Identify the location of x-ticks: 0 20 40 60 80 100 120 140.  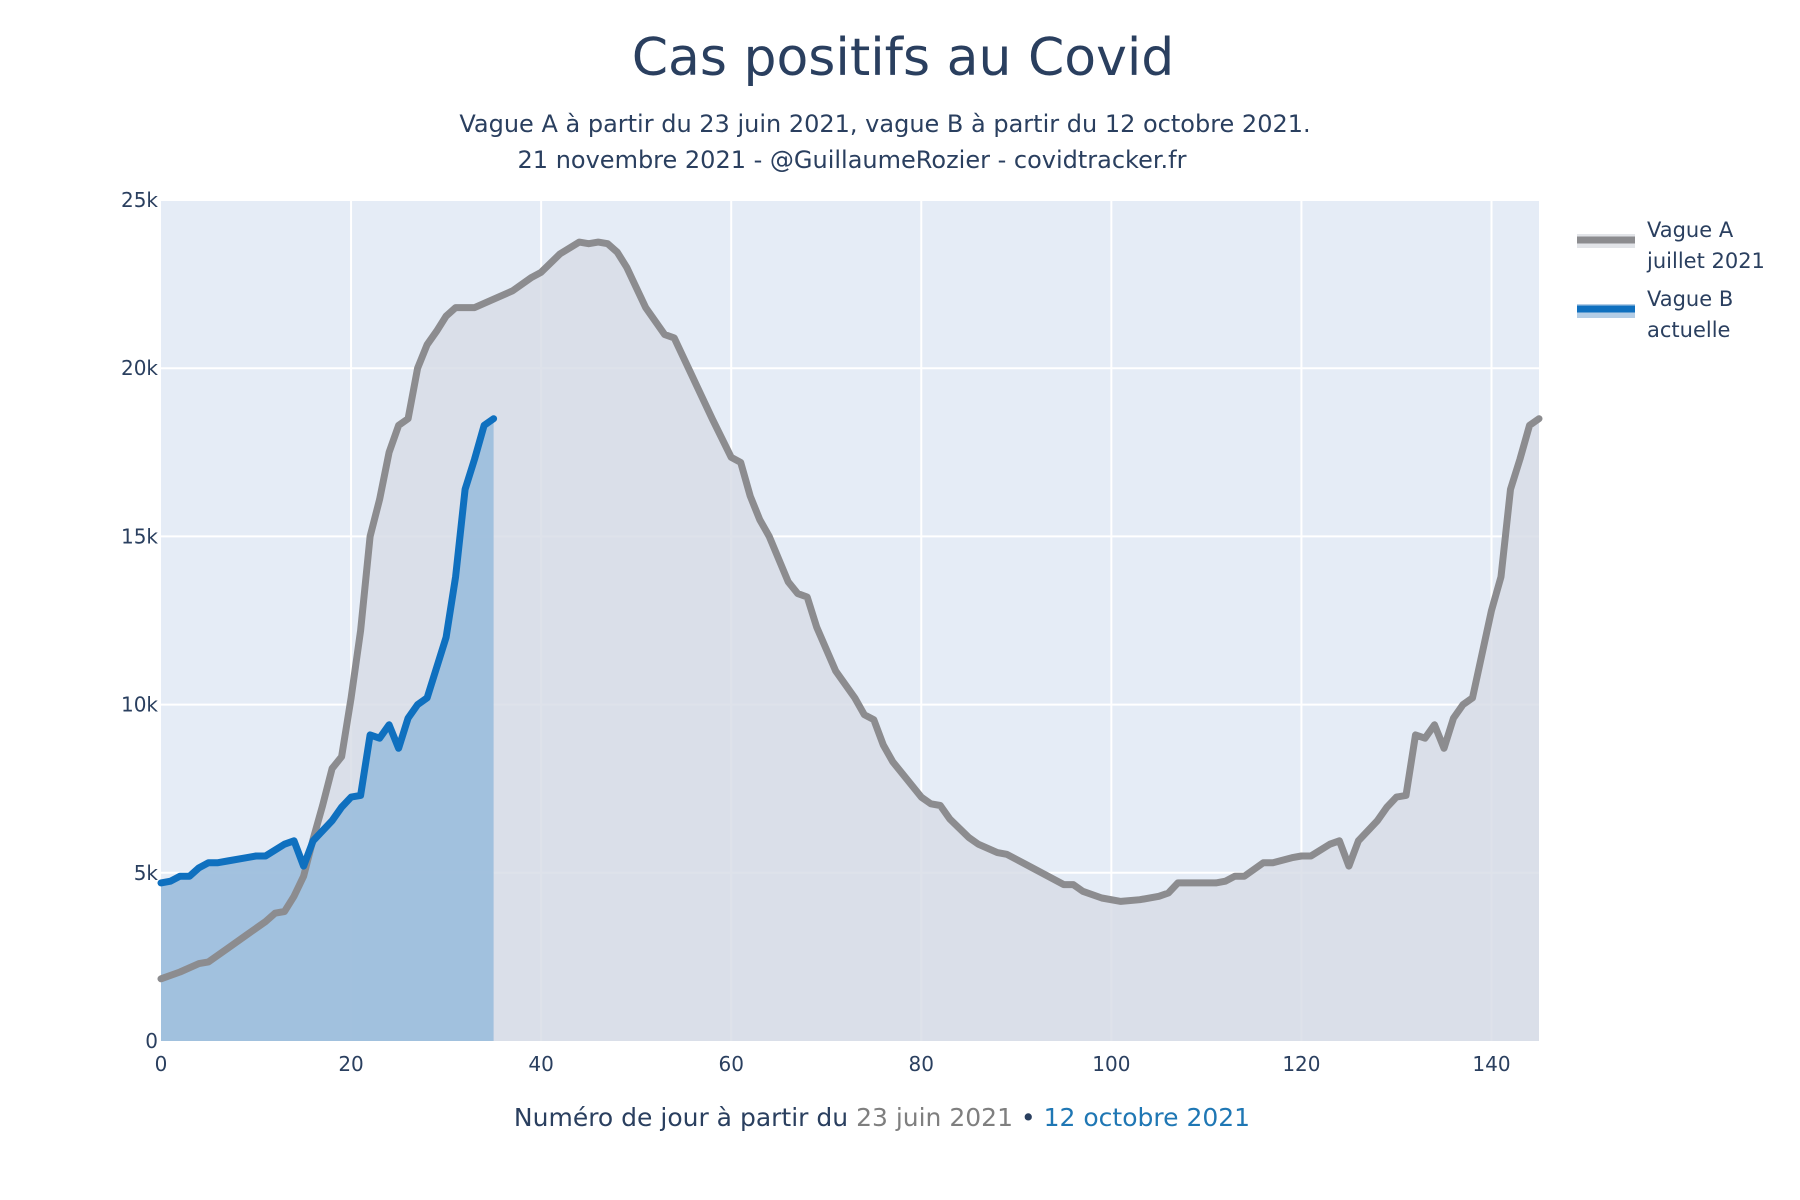
(833, 1064).